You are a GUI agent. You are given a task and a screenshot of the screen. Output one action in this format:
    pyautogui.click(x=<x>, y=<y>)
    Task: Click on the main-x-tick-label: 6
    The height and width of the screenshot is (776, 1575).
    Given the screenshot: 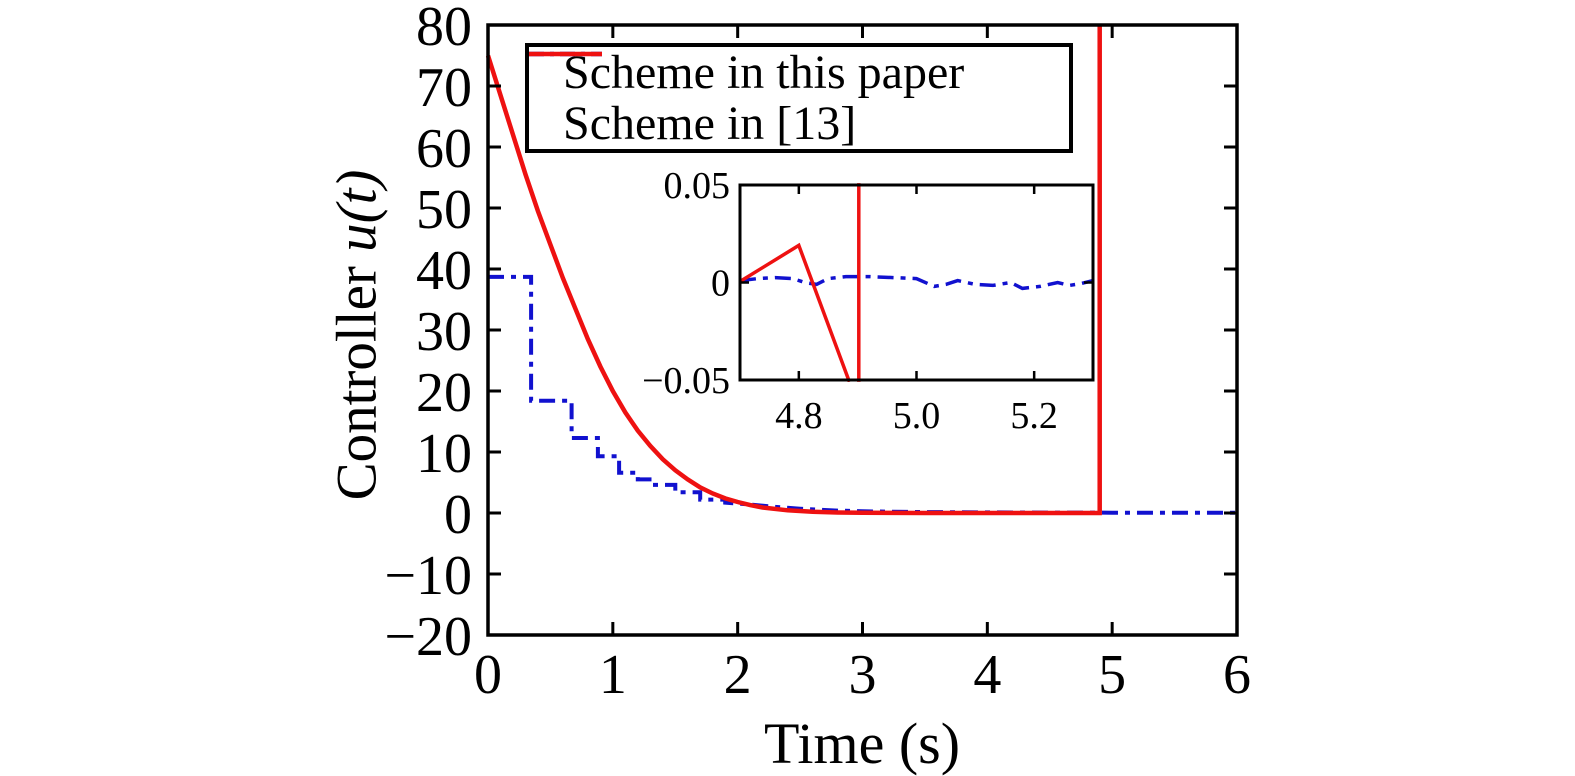 What is the action you would take?
    pyautogui.click(x=1237, y=675)
    